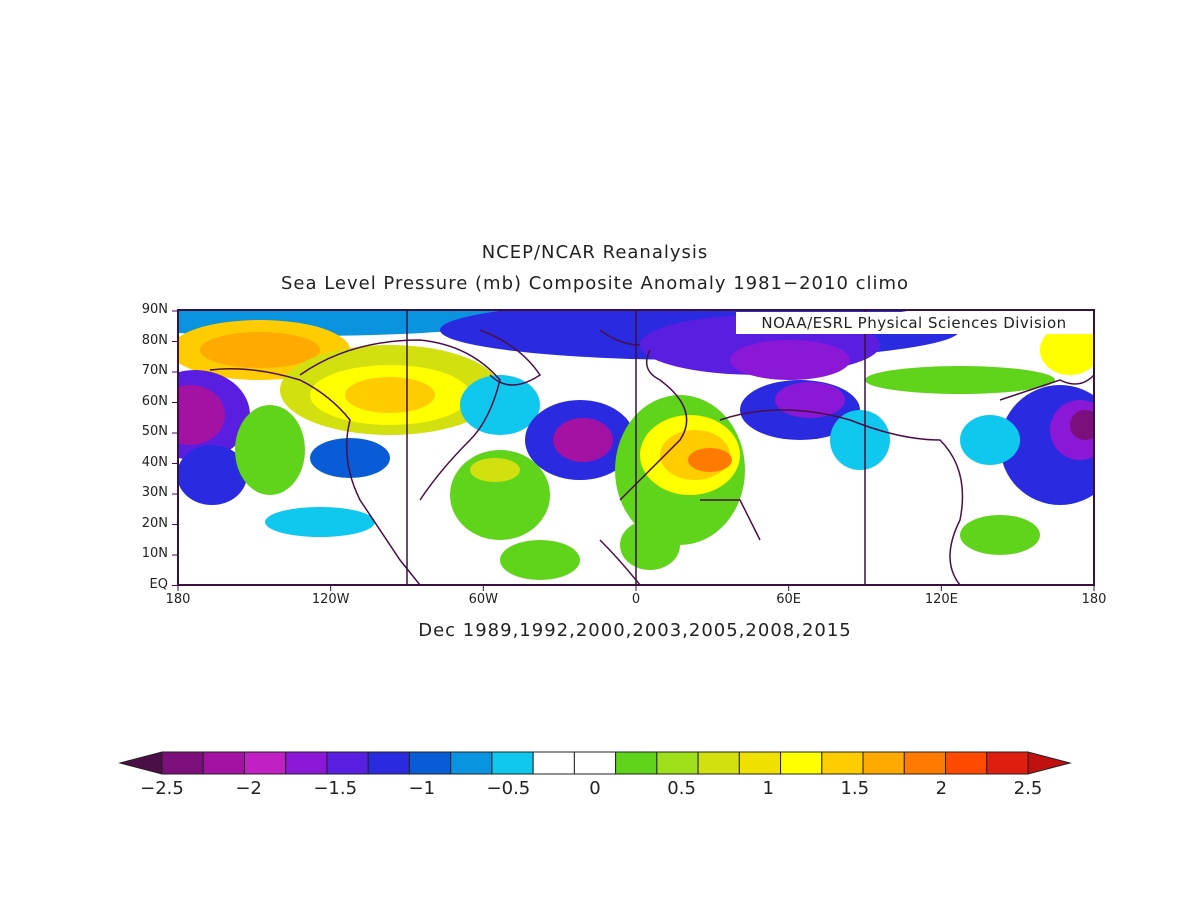  What do you see at coordinates (154, 462) in the screenshot?
I see `lat-label: 40N` at bounding box center [154, 462].